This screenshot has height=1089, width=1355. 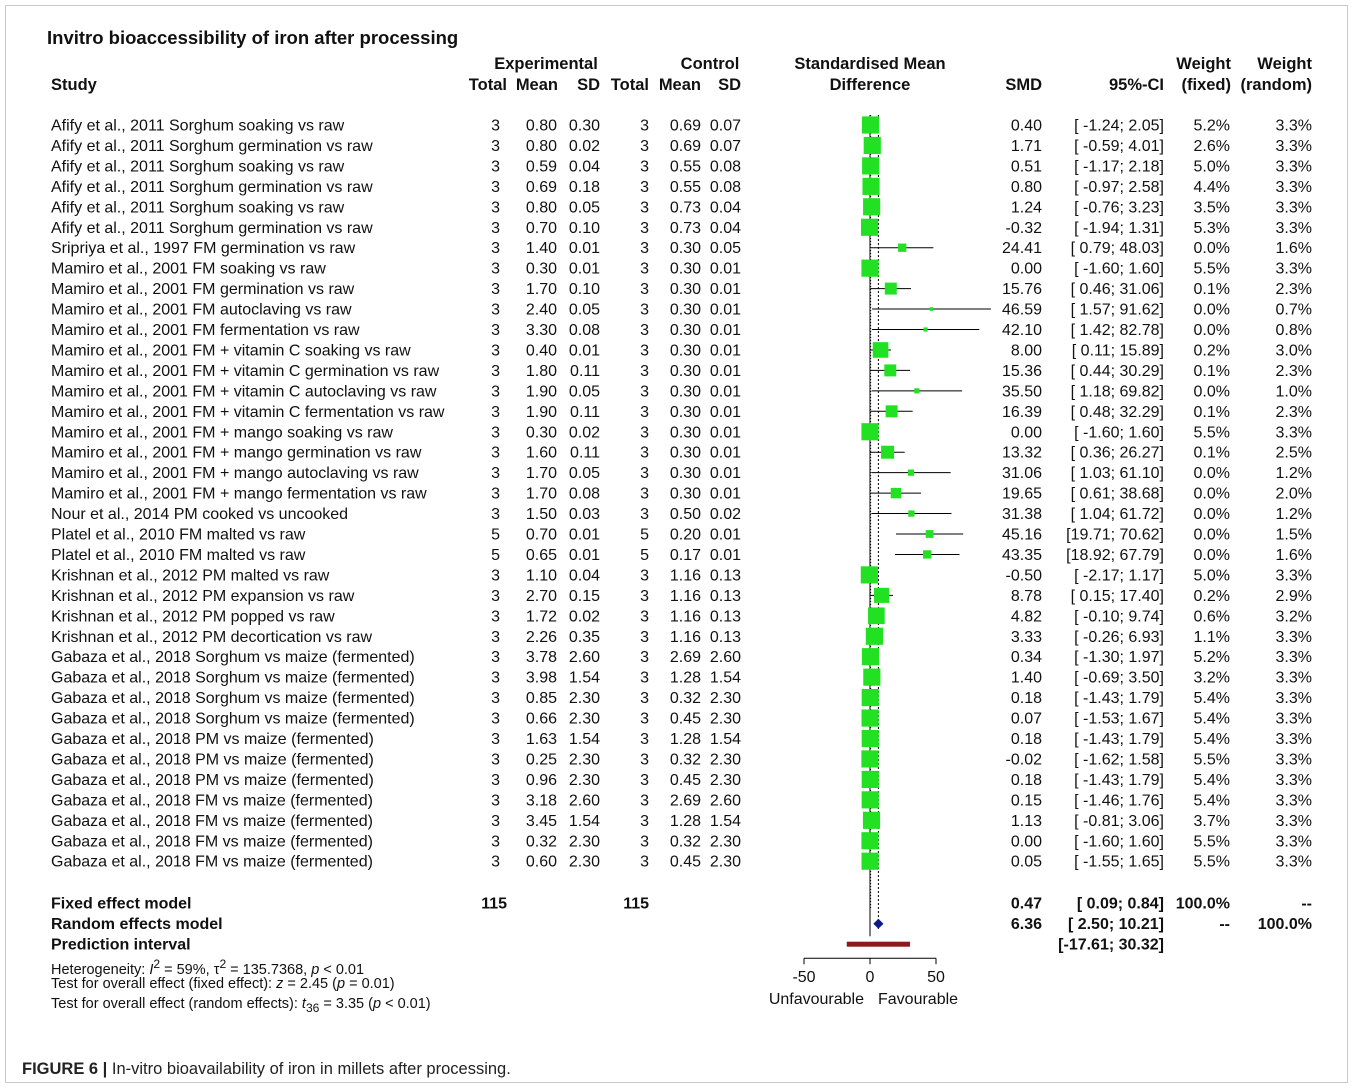 I want to click on mean-e: 0.30, so click(x=541, y=432).